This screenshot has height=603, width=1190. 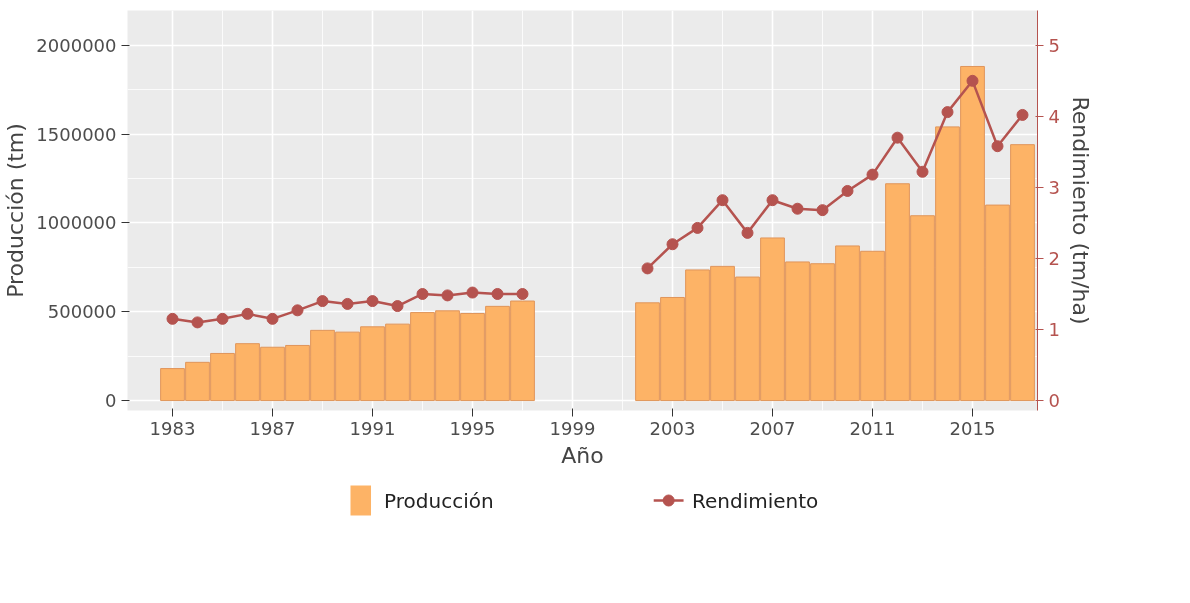 I want to click on y2-tick-label: 0, so click(x=1054, y=401).